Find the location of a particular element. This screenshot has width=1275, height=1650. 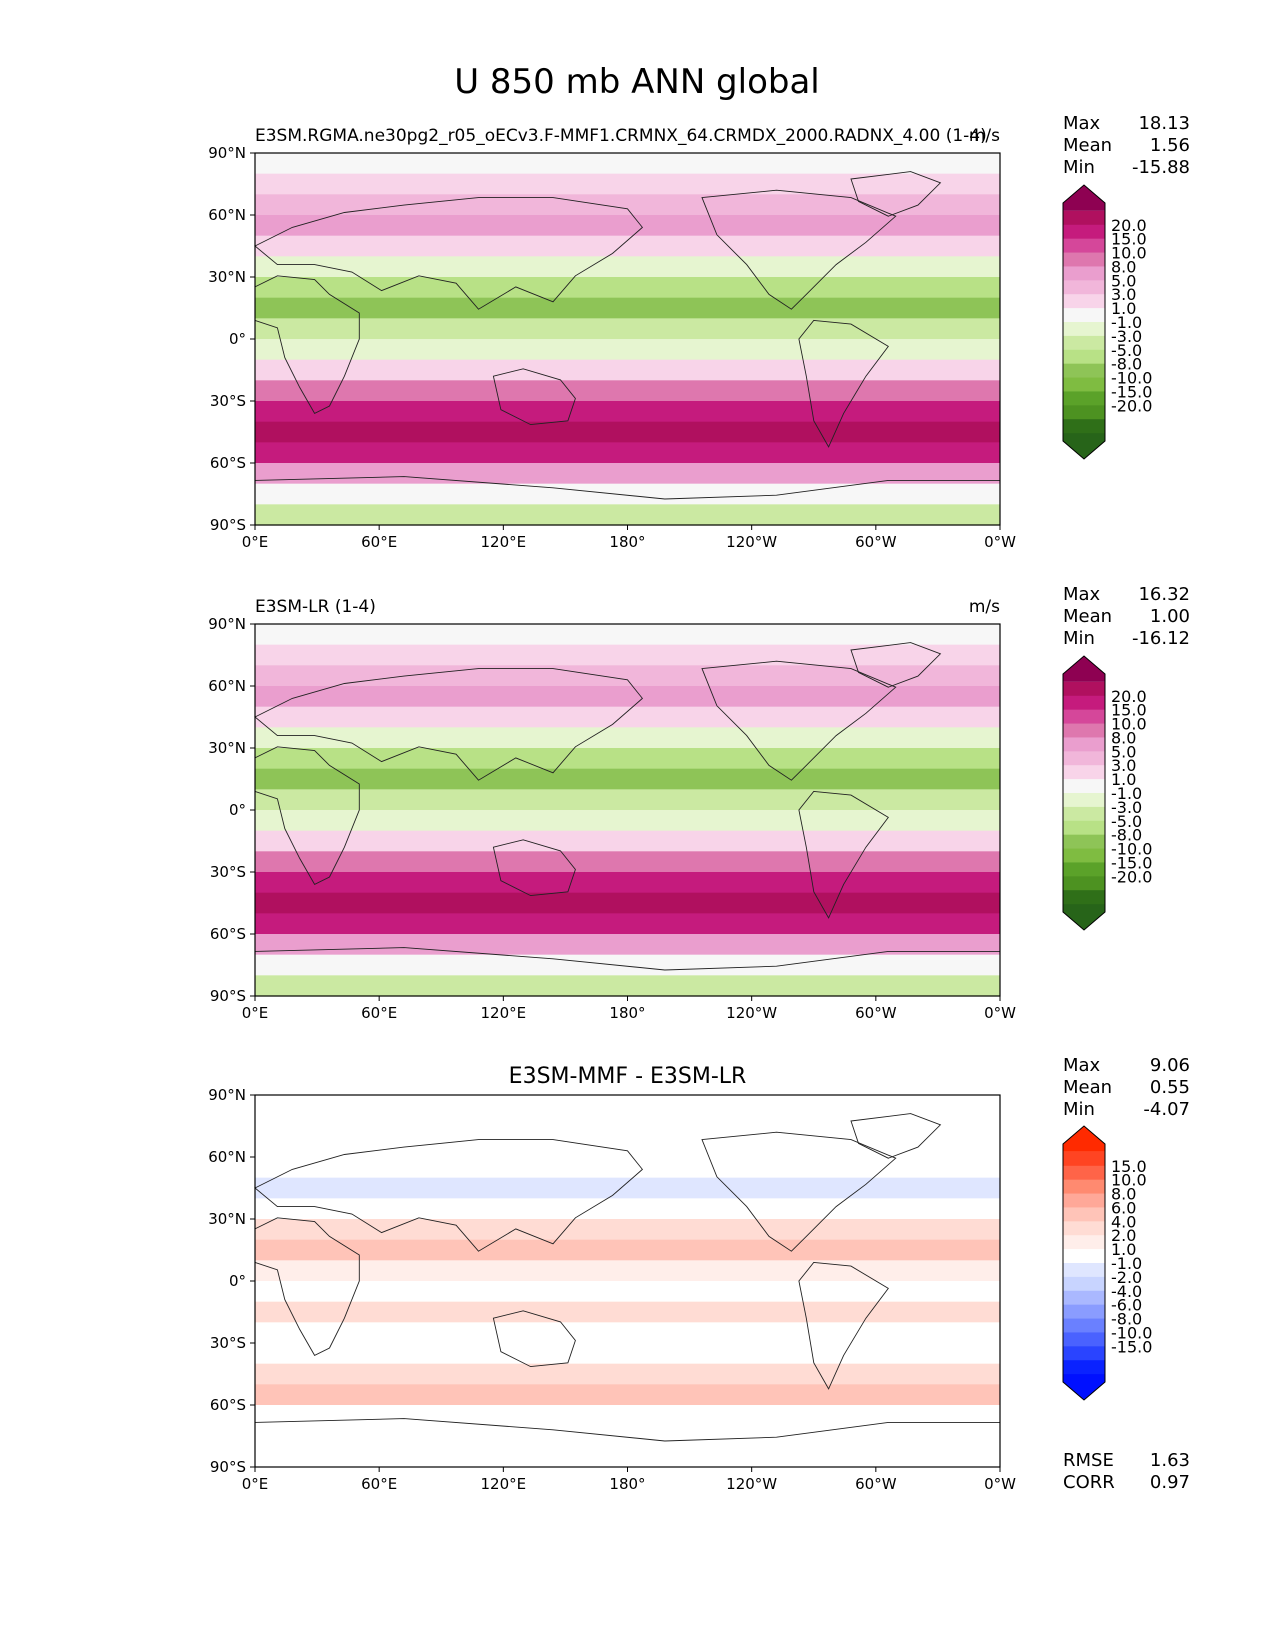

colorbar-label: 6.0 is located at coordinates (1123, 1207).